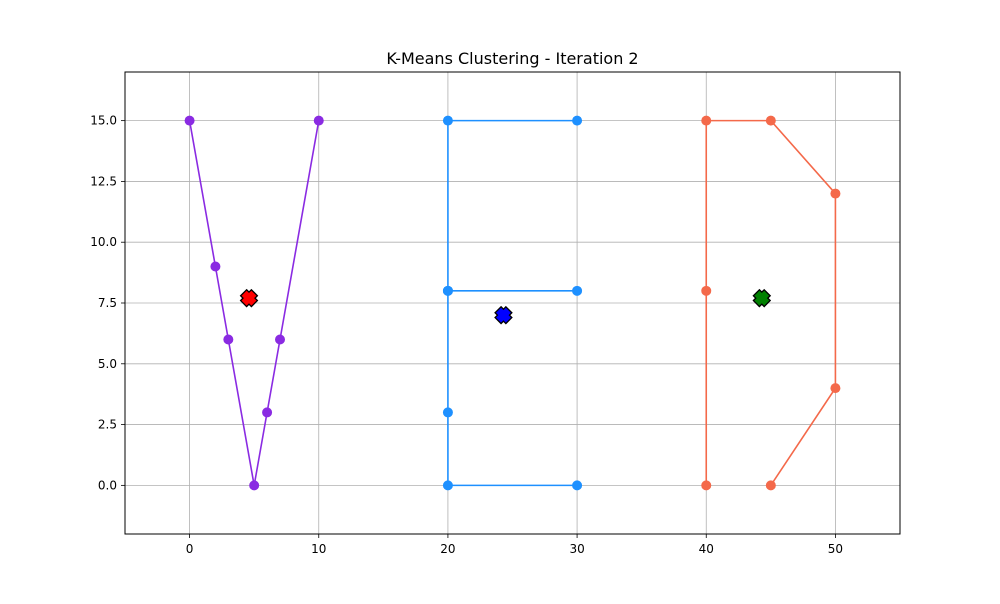  Describe the element at coordinates (447, 549) in the screenshot. I see `x-tick-label: 20` at that location.